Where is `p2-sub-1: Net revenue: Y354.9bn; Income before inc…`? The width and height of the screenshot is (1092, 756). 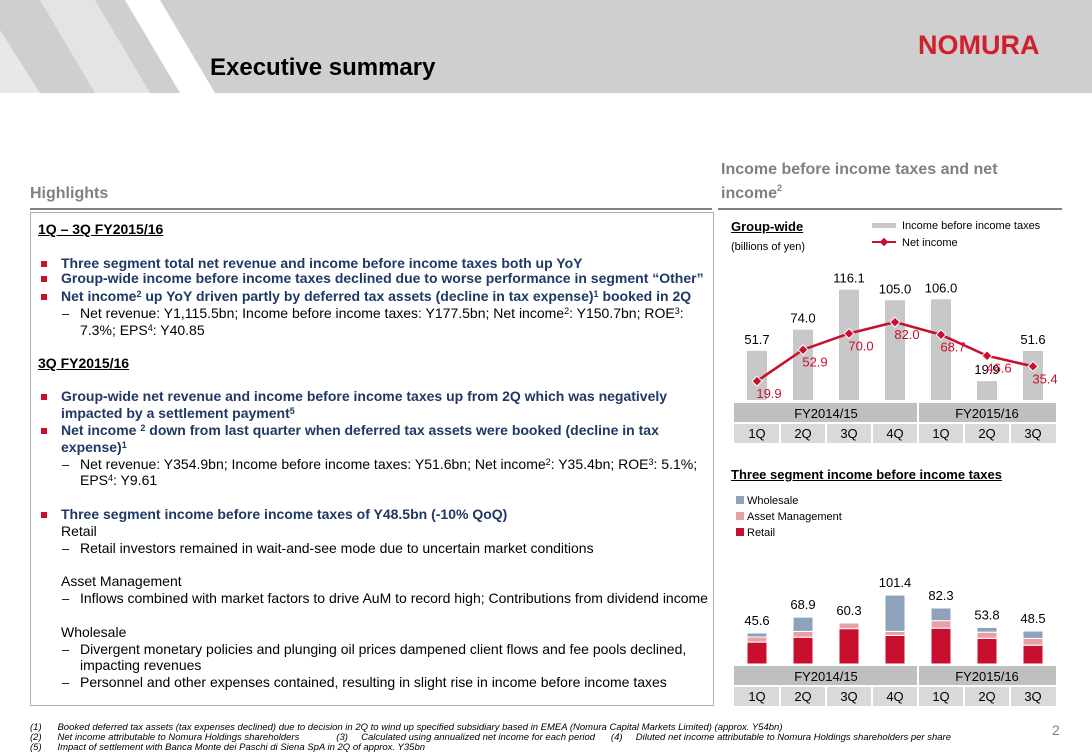
p2-sub-1: Net revenue: Y354.9bn; Income before inc… is located at coordinates (389, 464).